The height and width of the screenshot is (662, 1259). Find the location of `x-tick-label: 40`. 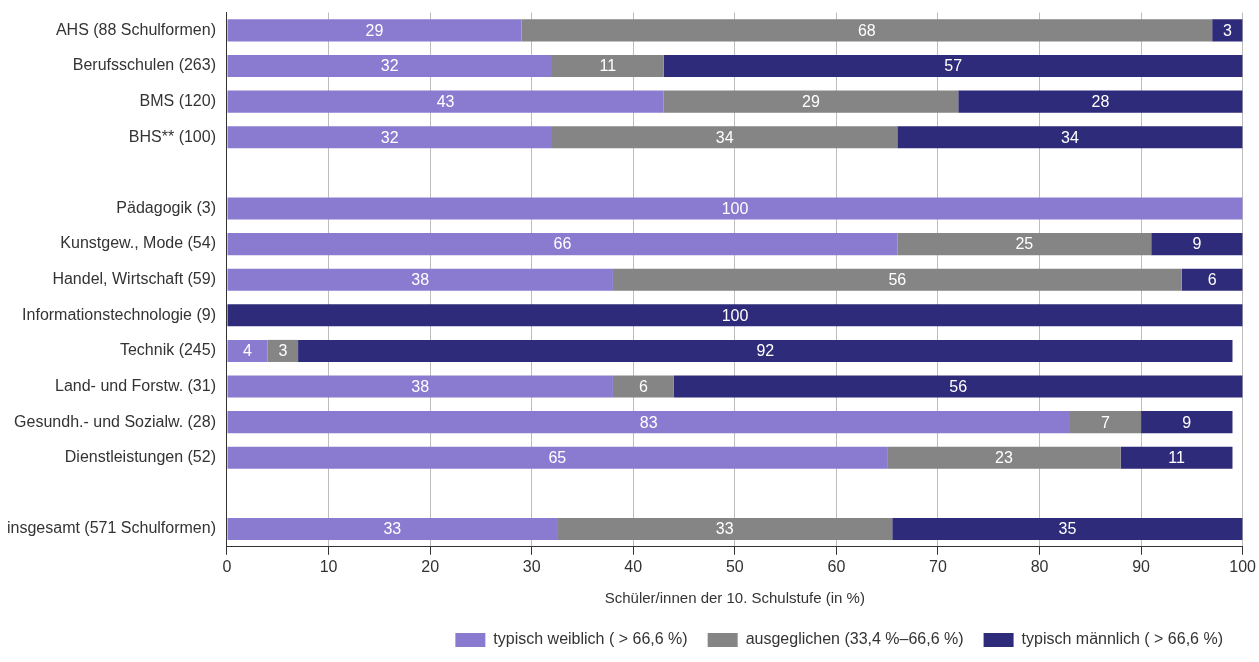

x-tick-label: 40 is located at coordinates (633, 566).